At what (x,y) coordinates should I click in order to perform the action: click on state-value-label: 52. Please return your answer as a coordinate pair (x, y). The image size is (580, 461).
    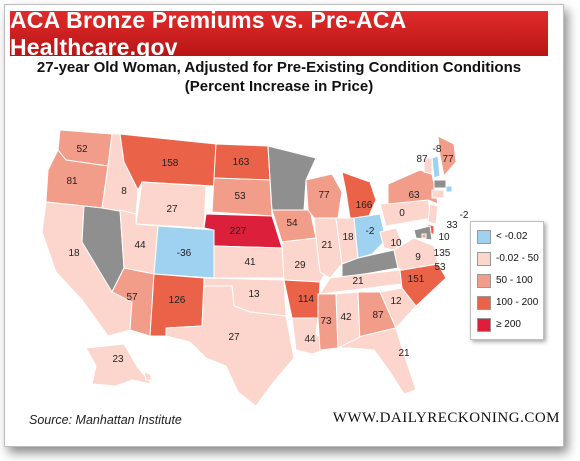
    Looking at the image, I should click on (82, 149).